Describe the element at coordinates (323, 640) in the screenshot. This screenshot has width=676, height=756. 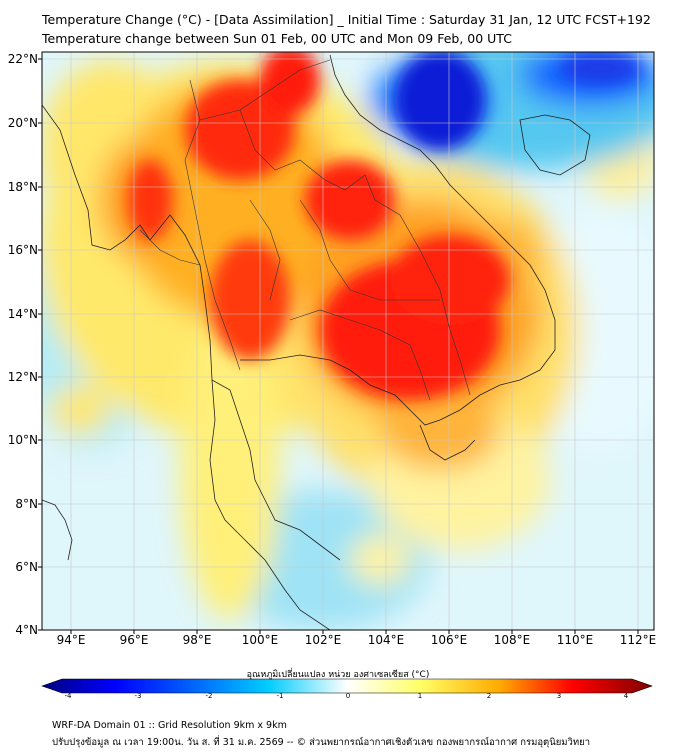
I see `lon-label-102: 102°E` at that location.